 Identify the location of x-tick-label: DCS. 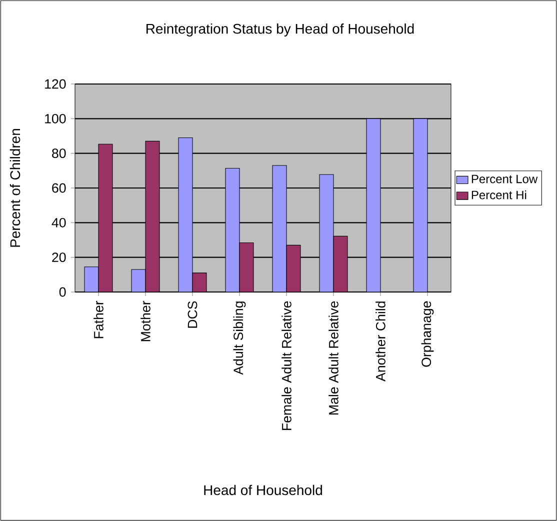
(193, 314).